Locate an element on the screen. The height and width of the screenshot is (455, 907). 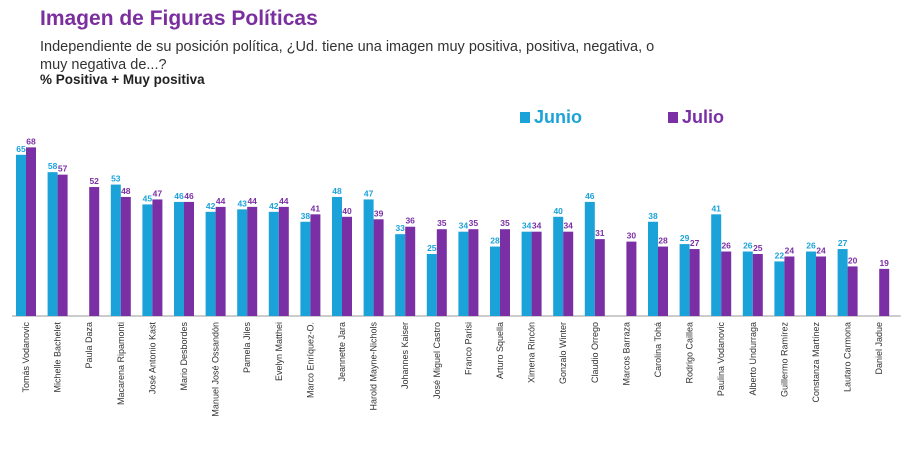
data-label-julio: 39 is located at coordinates (379, 213).